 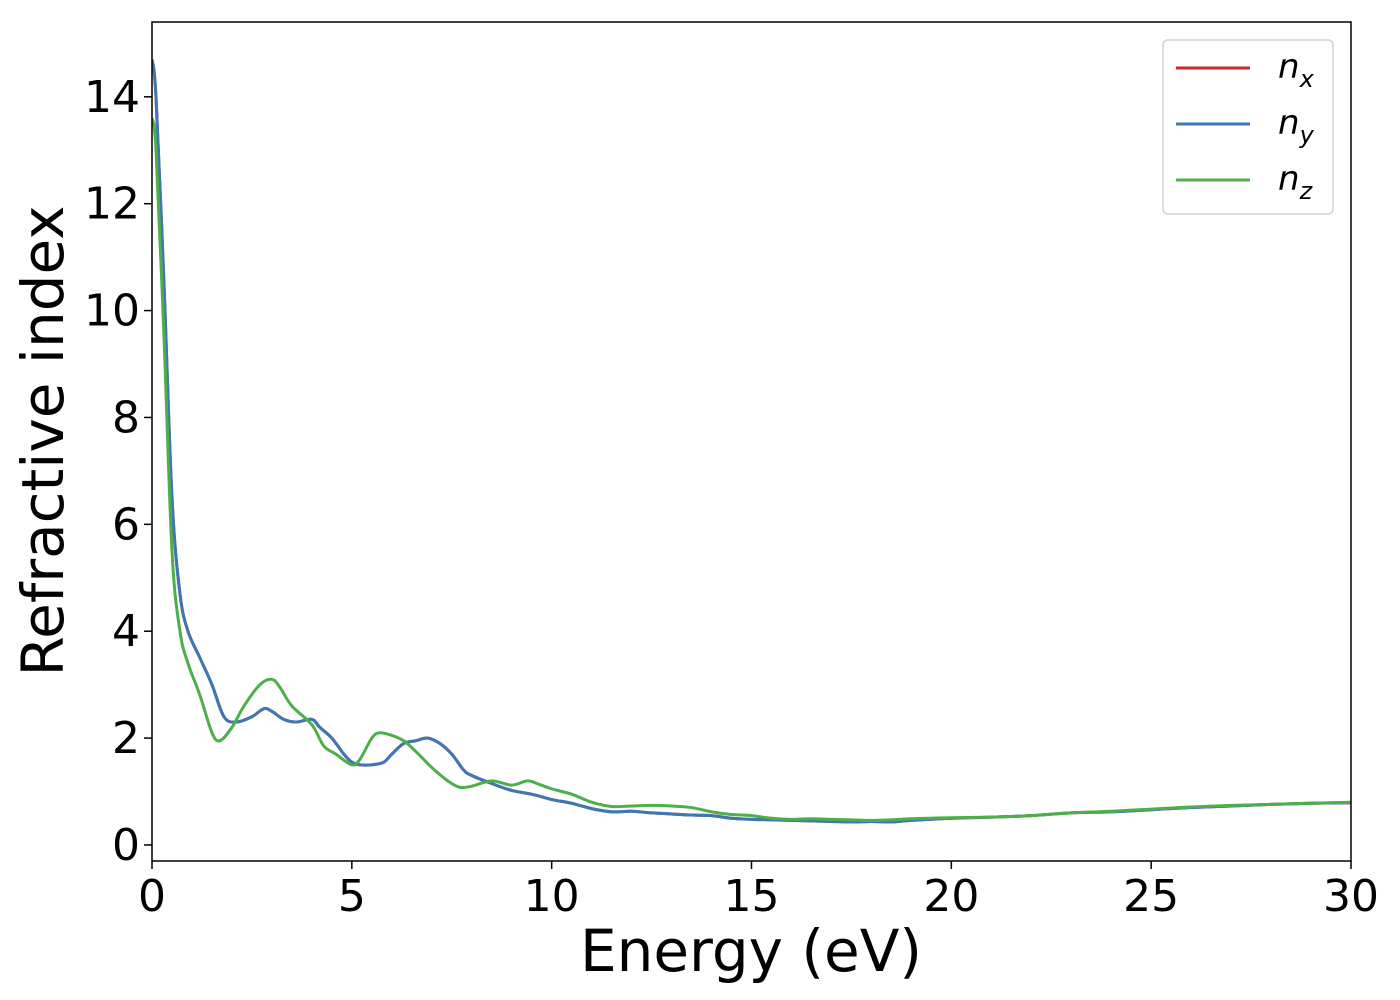 I want to click on y-axis-title: Refractive index, so click(x=43, y=440).